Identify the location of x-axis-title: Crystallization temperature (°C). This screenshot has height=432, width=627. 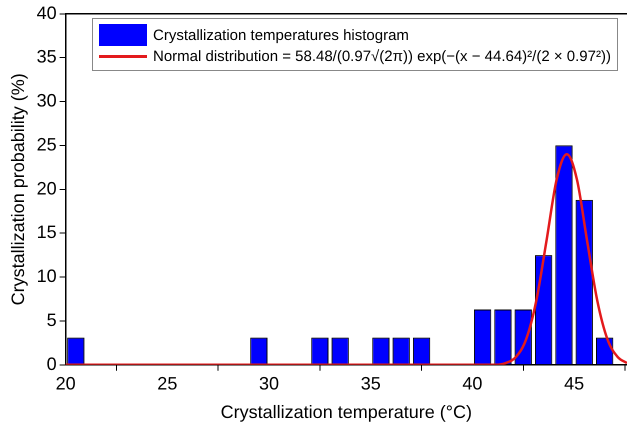
(346, 412).